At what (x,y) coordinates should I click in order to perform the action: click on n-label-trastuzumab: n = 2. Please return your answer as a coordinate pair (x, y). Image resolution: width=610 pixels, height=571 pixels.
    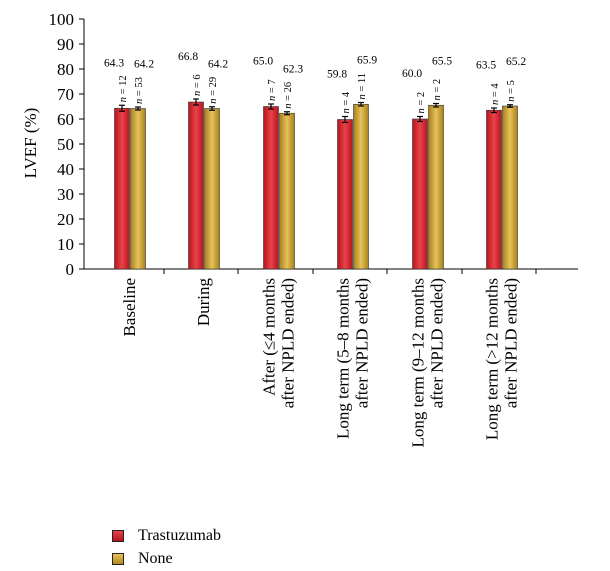
    Looking at the image, I should click on (421, 103).